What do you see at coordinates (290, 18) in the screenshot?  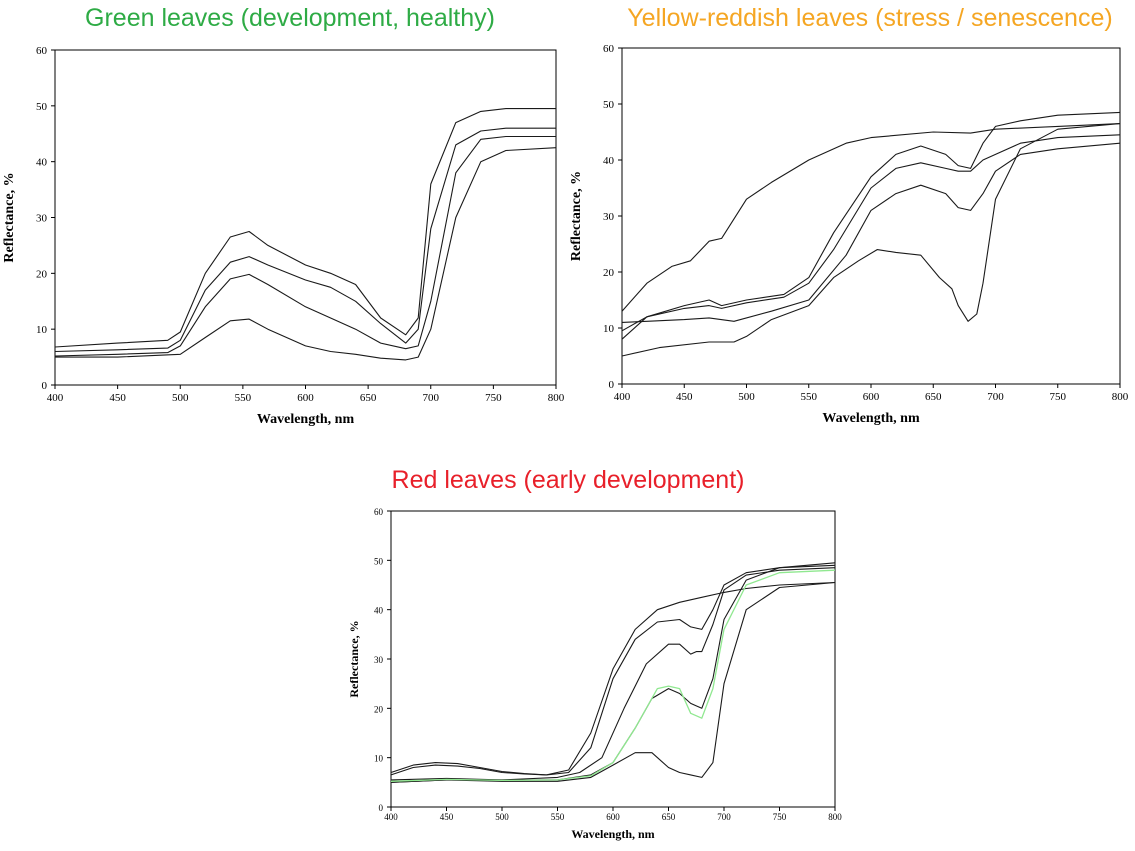 I see `chart-title-green: Green leaves (development, healthy)` at bounding box center [290, 18].